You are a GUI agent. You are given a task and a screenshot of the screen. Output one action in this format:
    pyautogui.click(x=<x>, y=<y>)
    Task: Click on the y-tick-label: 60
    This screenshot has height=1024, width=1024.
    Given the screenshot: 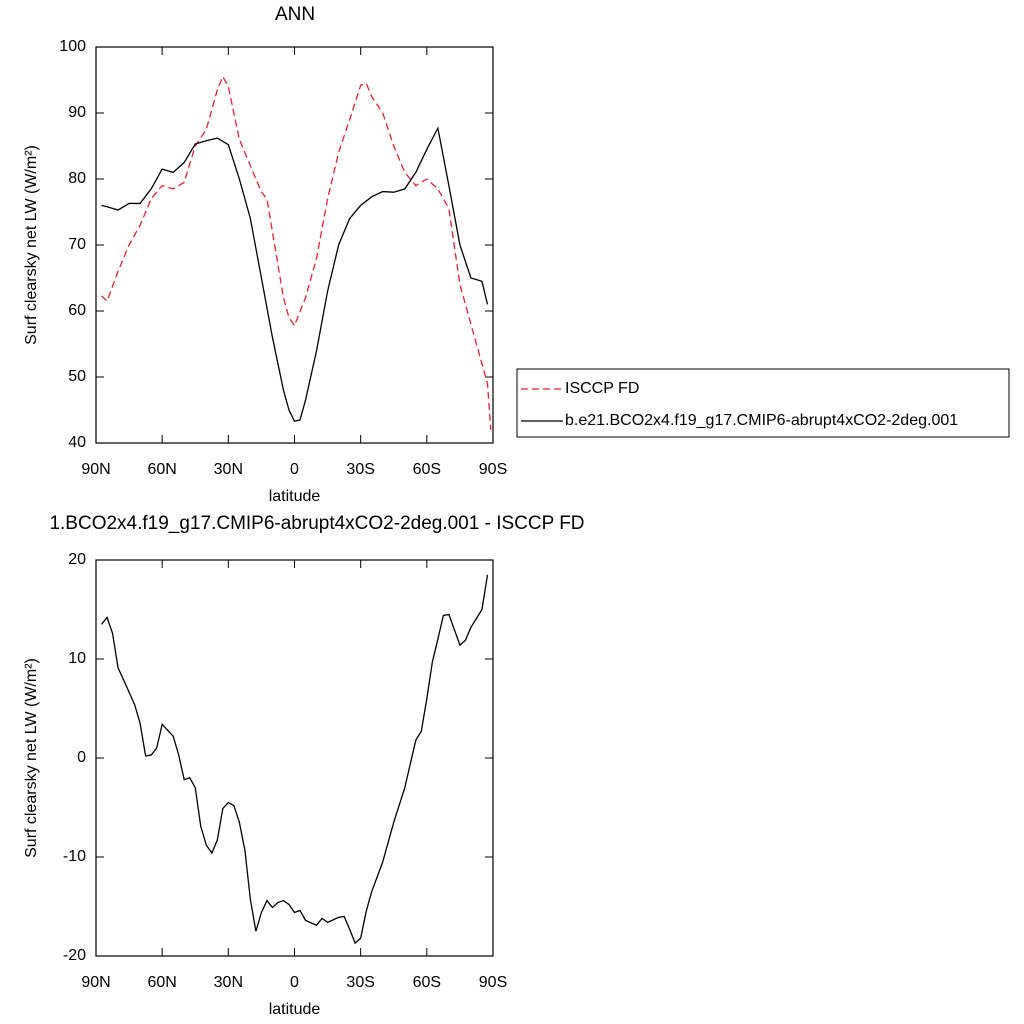 What is the action you would take?
    pyautogui.click(x=77, y=310)
    